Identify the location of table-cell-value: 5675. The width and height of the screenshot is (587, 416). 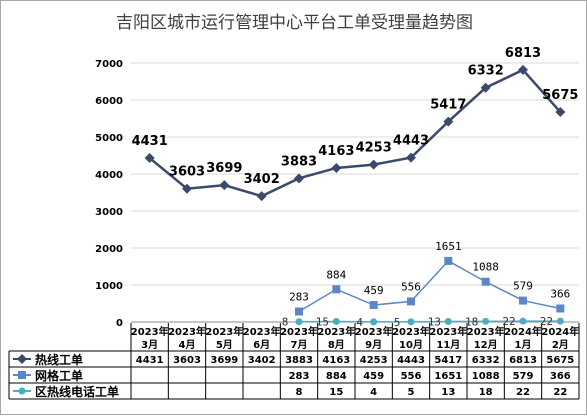
(560, 360).